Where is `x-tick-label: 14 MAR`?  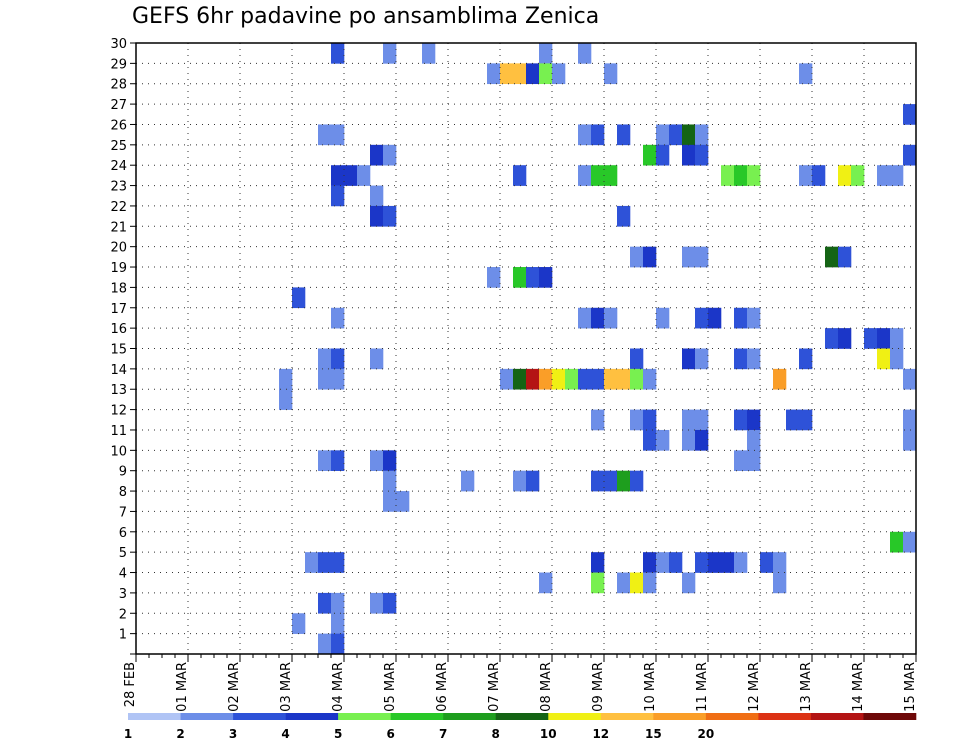
x-tick-label: 14 MAR is located at coordinates (858, 687).